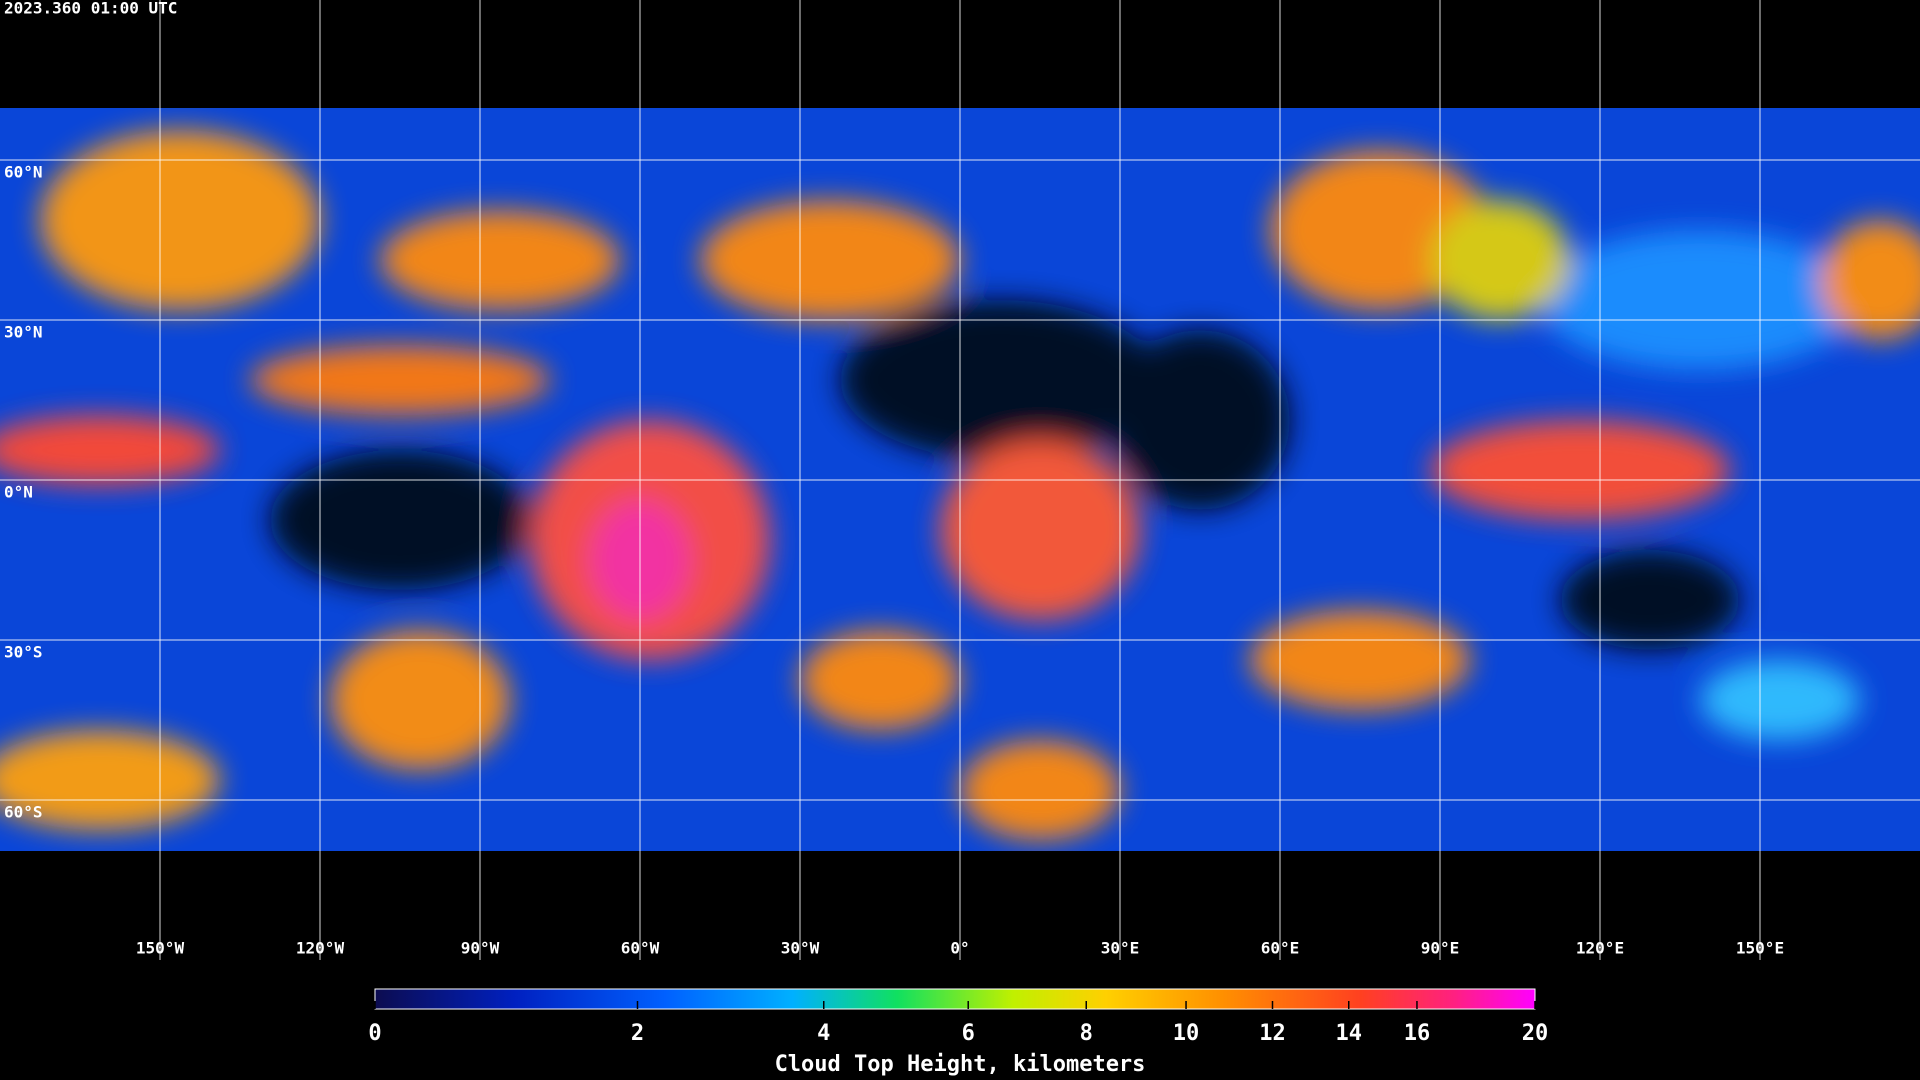 The width and height of the screenshot is (1920, 1080). Describe the element at coordinates (23, 172) in the screenshot. I see `lat-label: 60°N` at that location.